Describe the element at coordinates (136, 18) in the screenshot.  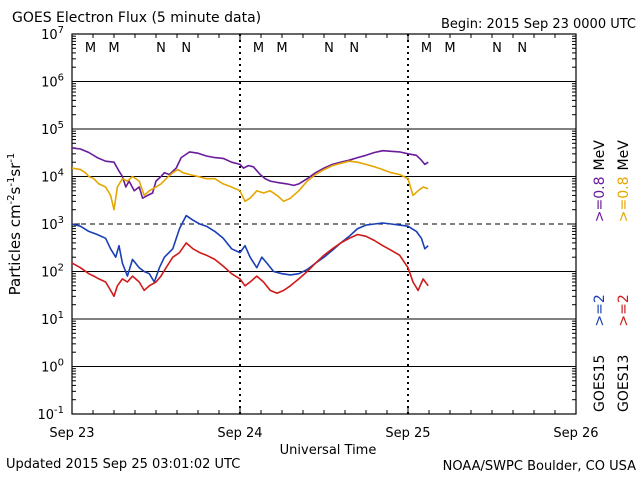
I see `chart-title: GOES Electron Flux (5 minute data)` at that location.